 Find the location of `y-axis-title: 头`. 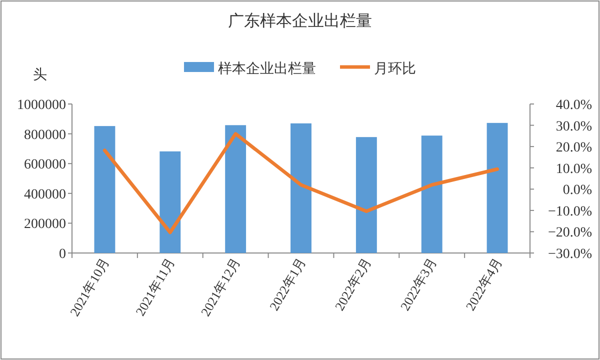

y-axis-title: 头 is located at coordinates (40, 75).